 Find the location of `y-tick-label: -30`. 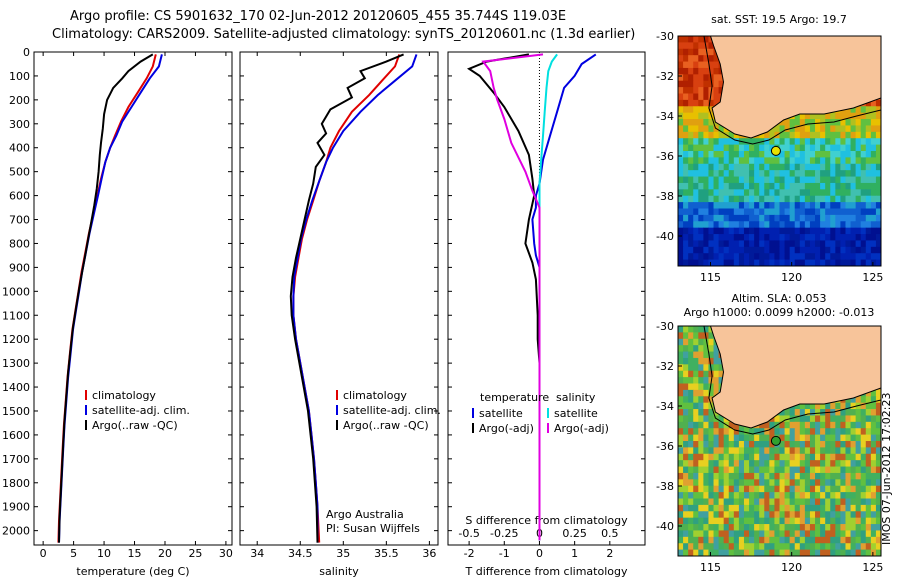

y-tick-label: -30 is located at coordinates (665, 326).